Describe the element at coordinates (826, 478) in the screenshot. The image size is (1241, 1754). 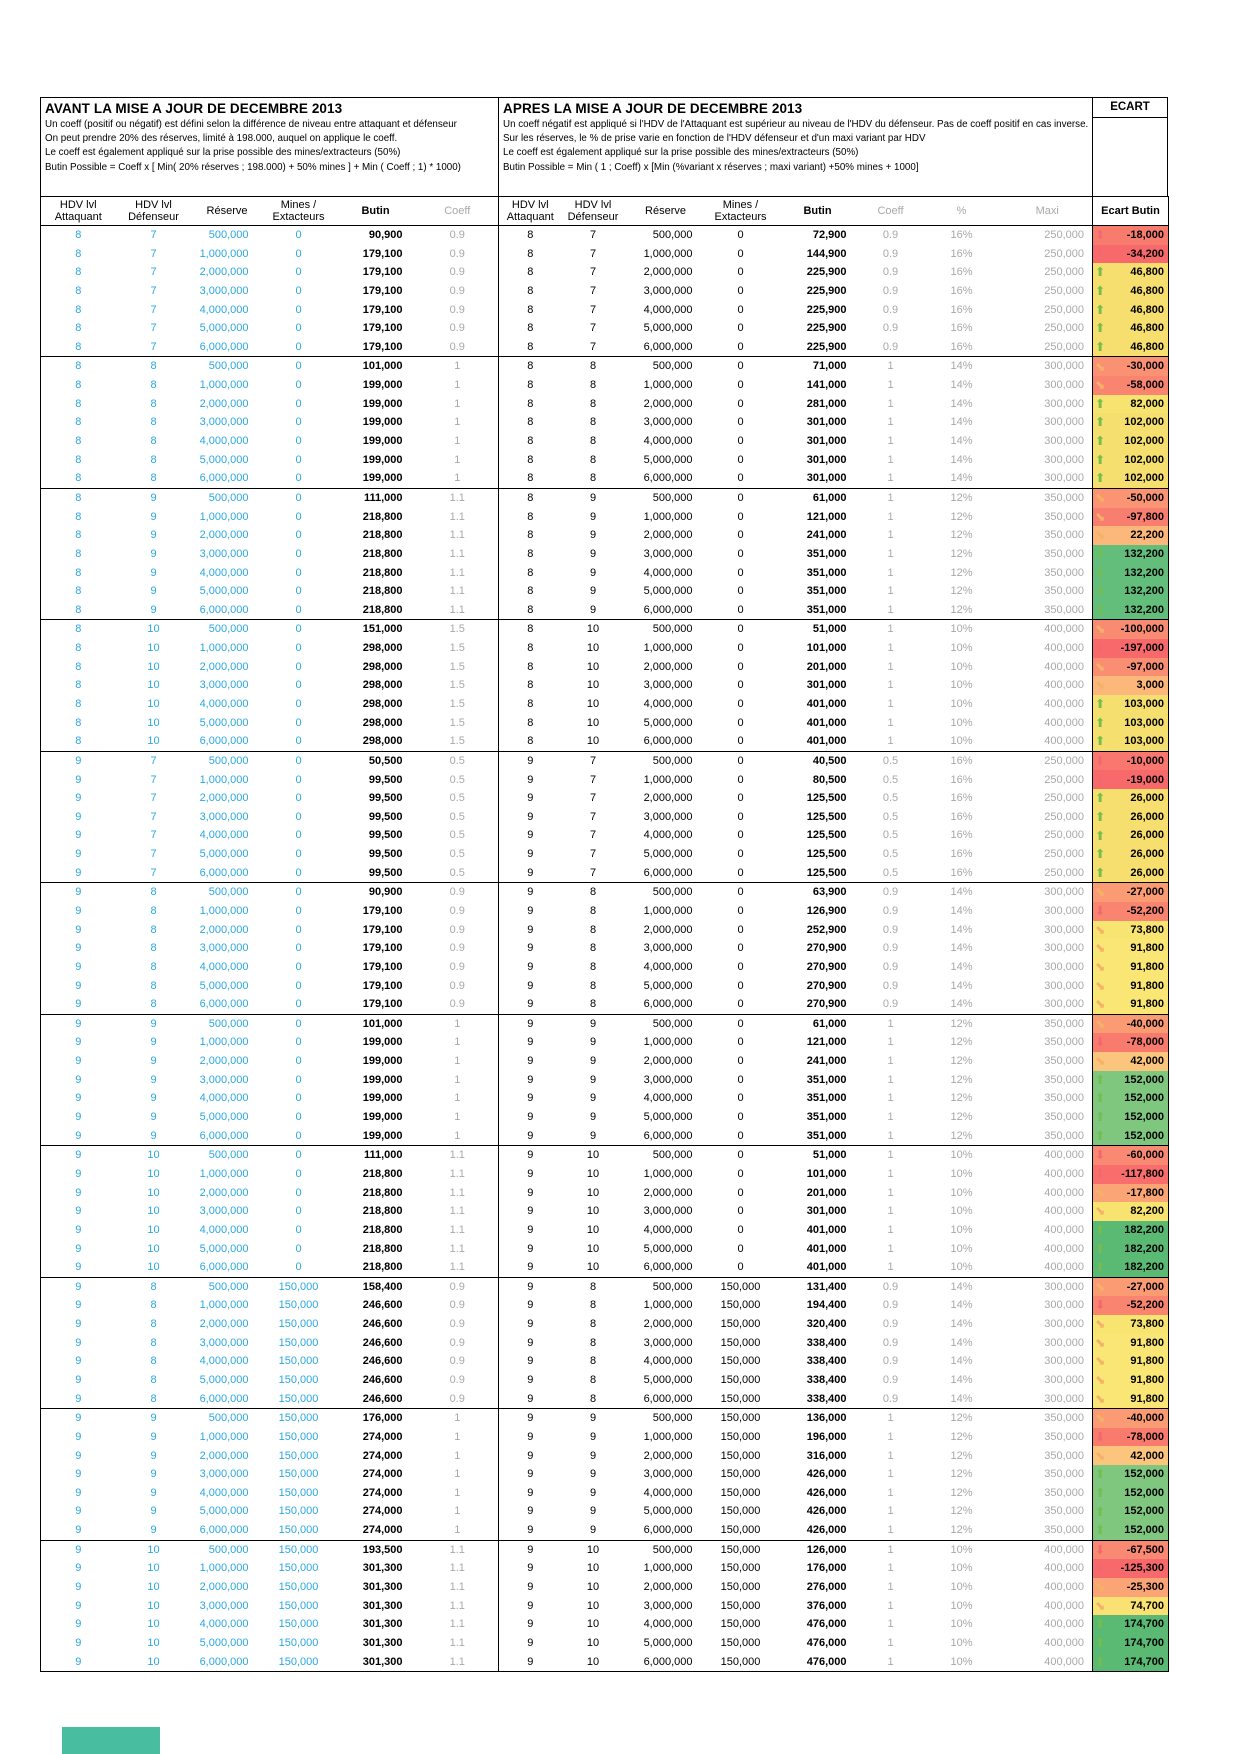
I see `cell-butin-apres: 301,000` at that location.